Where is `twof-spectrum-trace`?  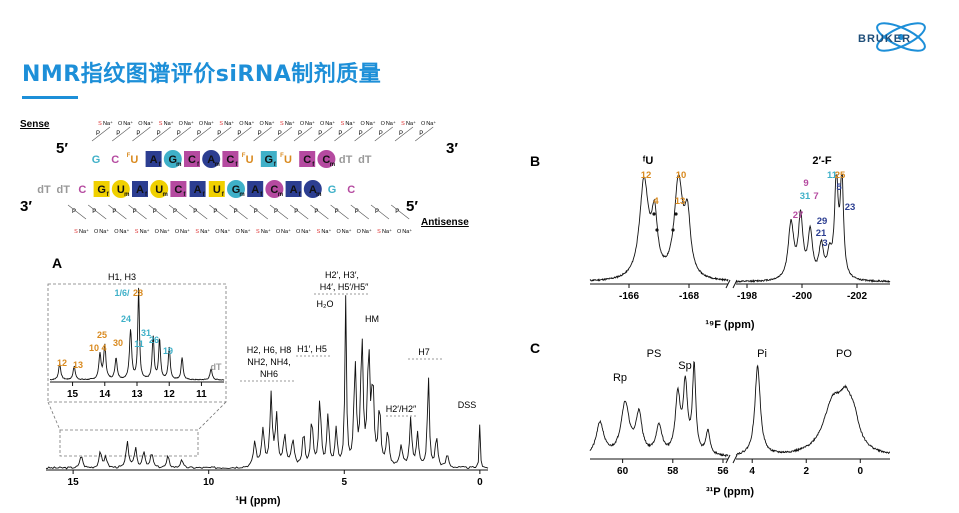
twof-spectrum-trace is located at coordinates (813, 228).